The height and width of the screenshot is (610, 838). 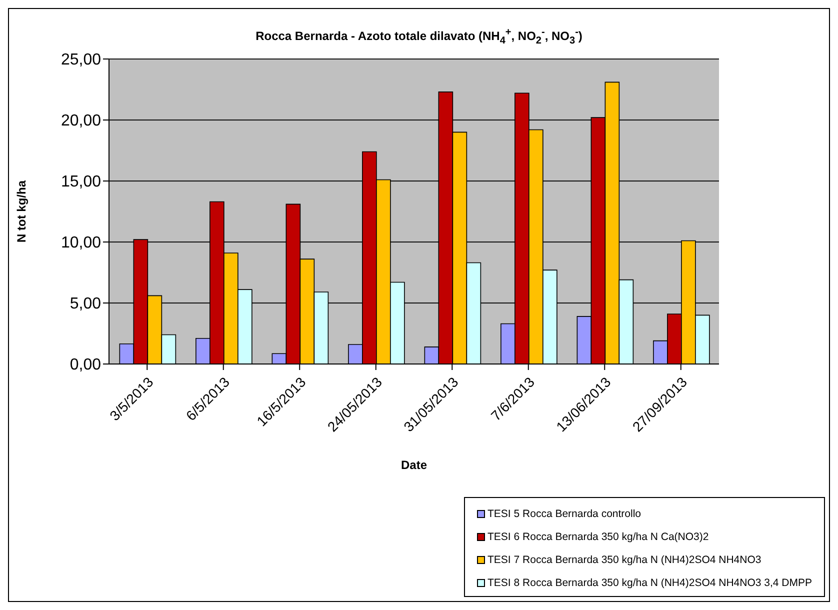 What do you see at coordinates (81, 182) in the screenshot?
I see `y-tick-label: 15,00` at bounding box center [81, 182].